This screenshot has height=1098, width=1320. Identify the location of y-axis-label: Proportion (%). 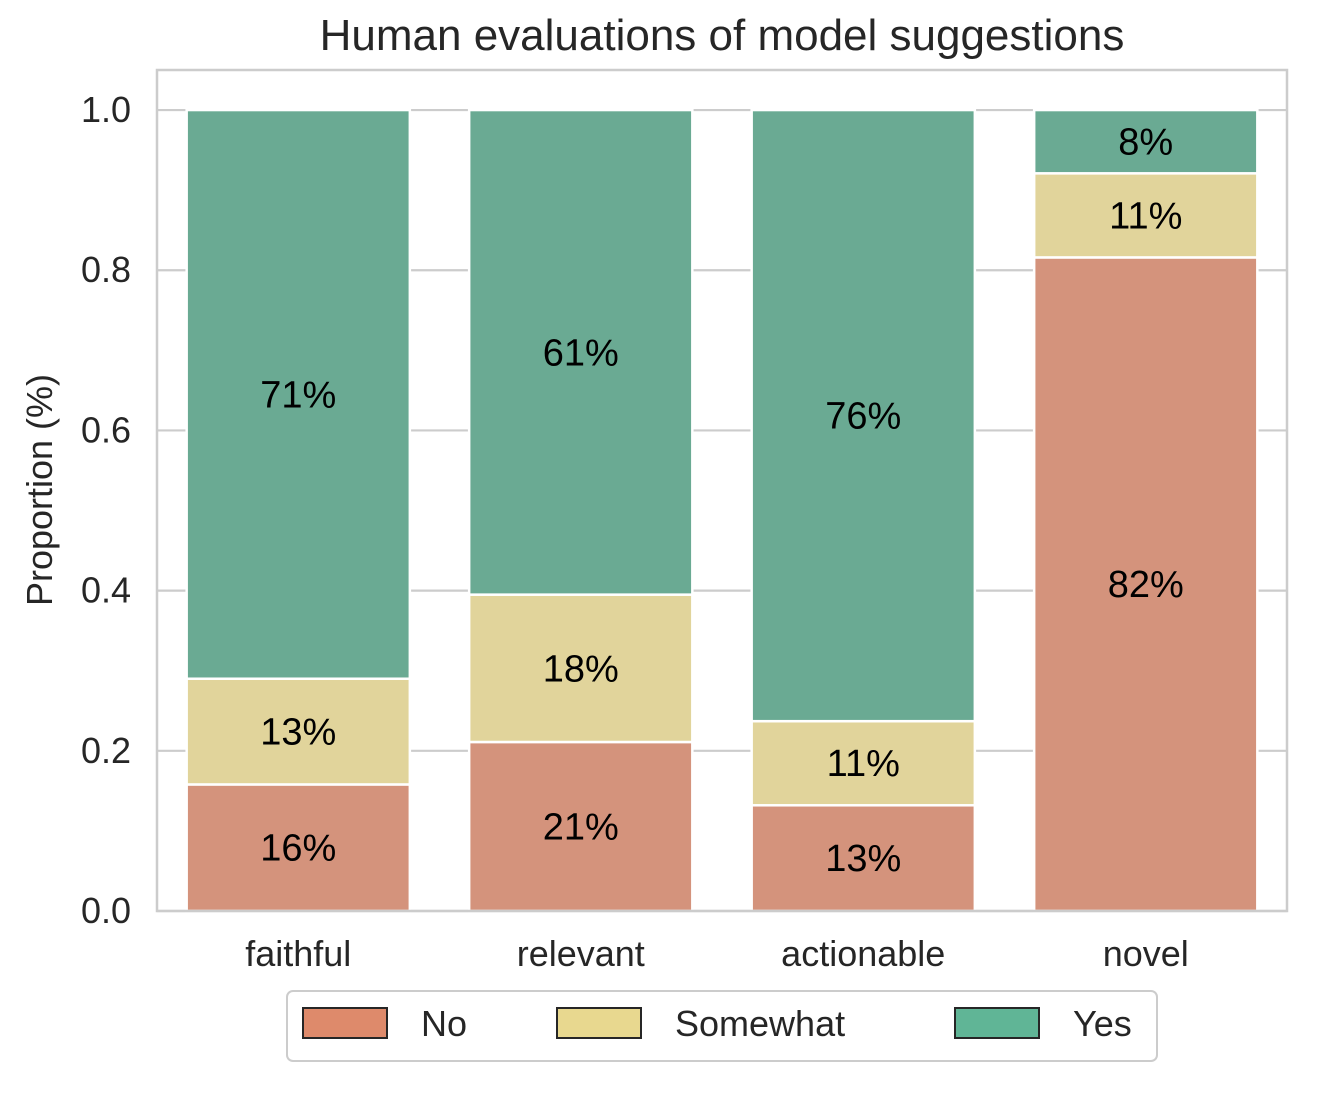
(39, 490).